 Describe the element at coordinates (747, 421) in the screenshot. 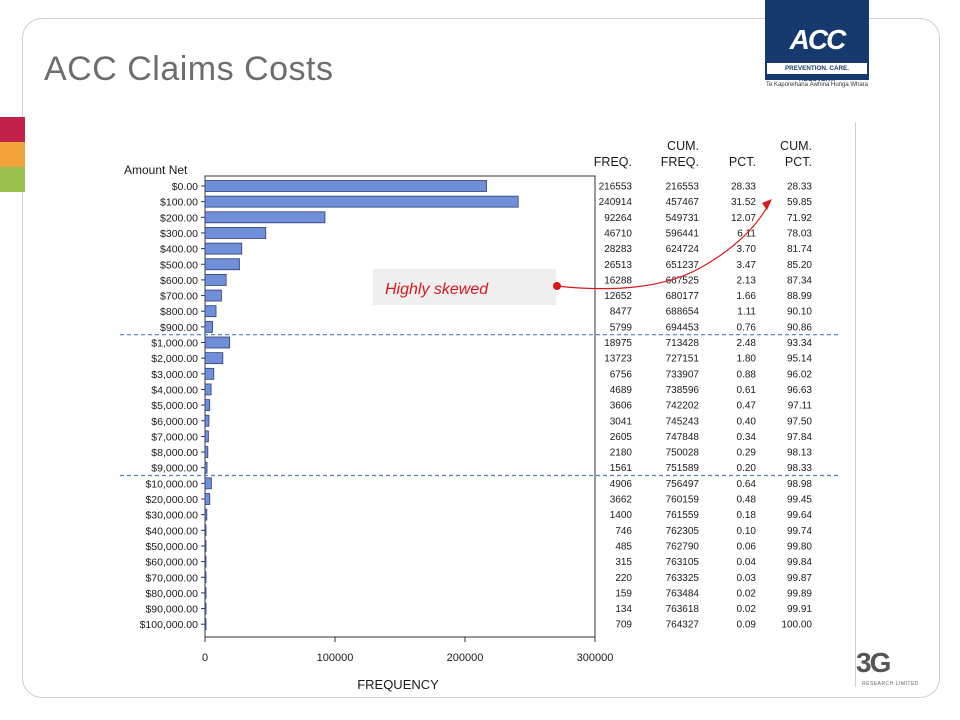

I see `table-cell: 0.40` at that location.